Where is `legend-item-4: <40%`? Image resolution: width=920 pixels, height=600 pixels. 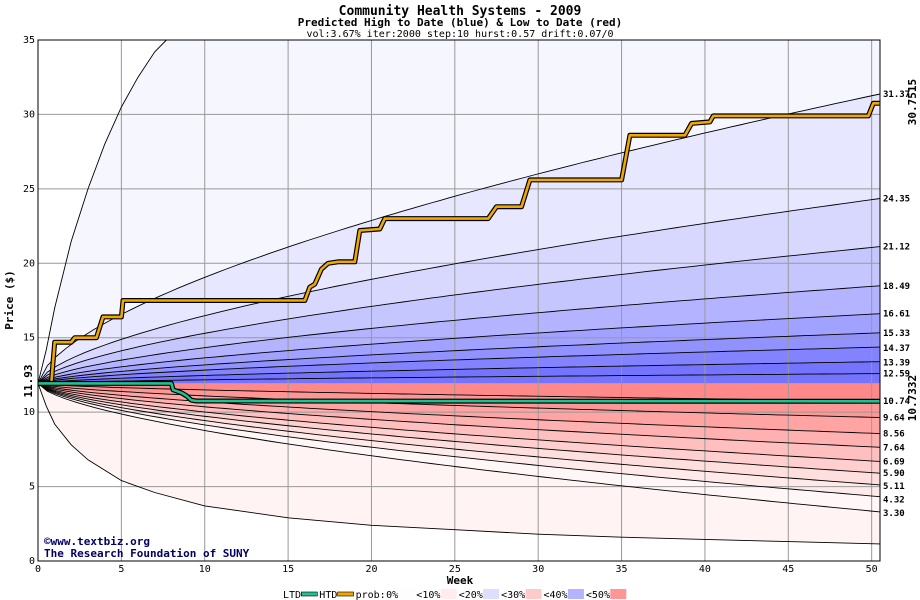
legend-item-4: <40% is located at coordinates (556, 595).